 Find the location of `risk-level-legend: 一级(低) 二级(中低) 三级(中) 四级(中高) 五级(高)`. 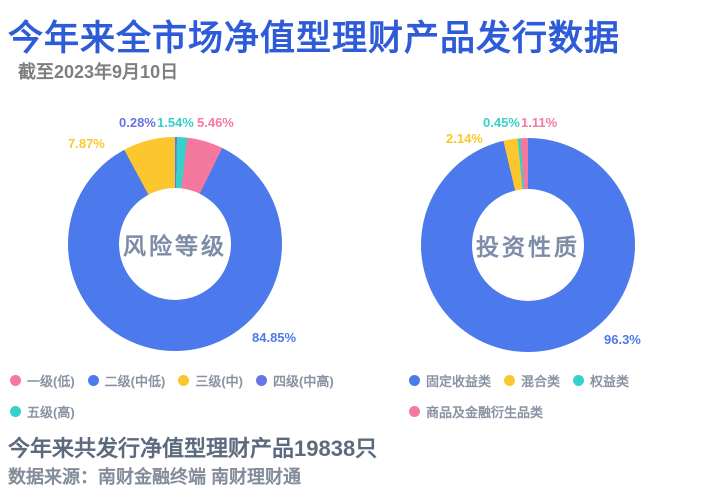

risk-level-legend: 一级(低) 二级(中低) 三级(中) 四级(中高) 五级(高) is located at coordinates (182, 396).